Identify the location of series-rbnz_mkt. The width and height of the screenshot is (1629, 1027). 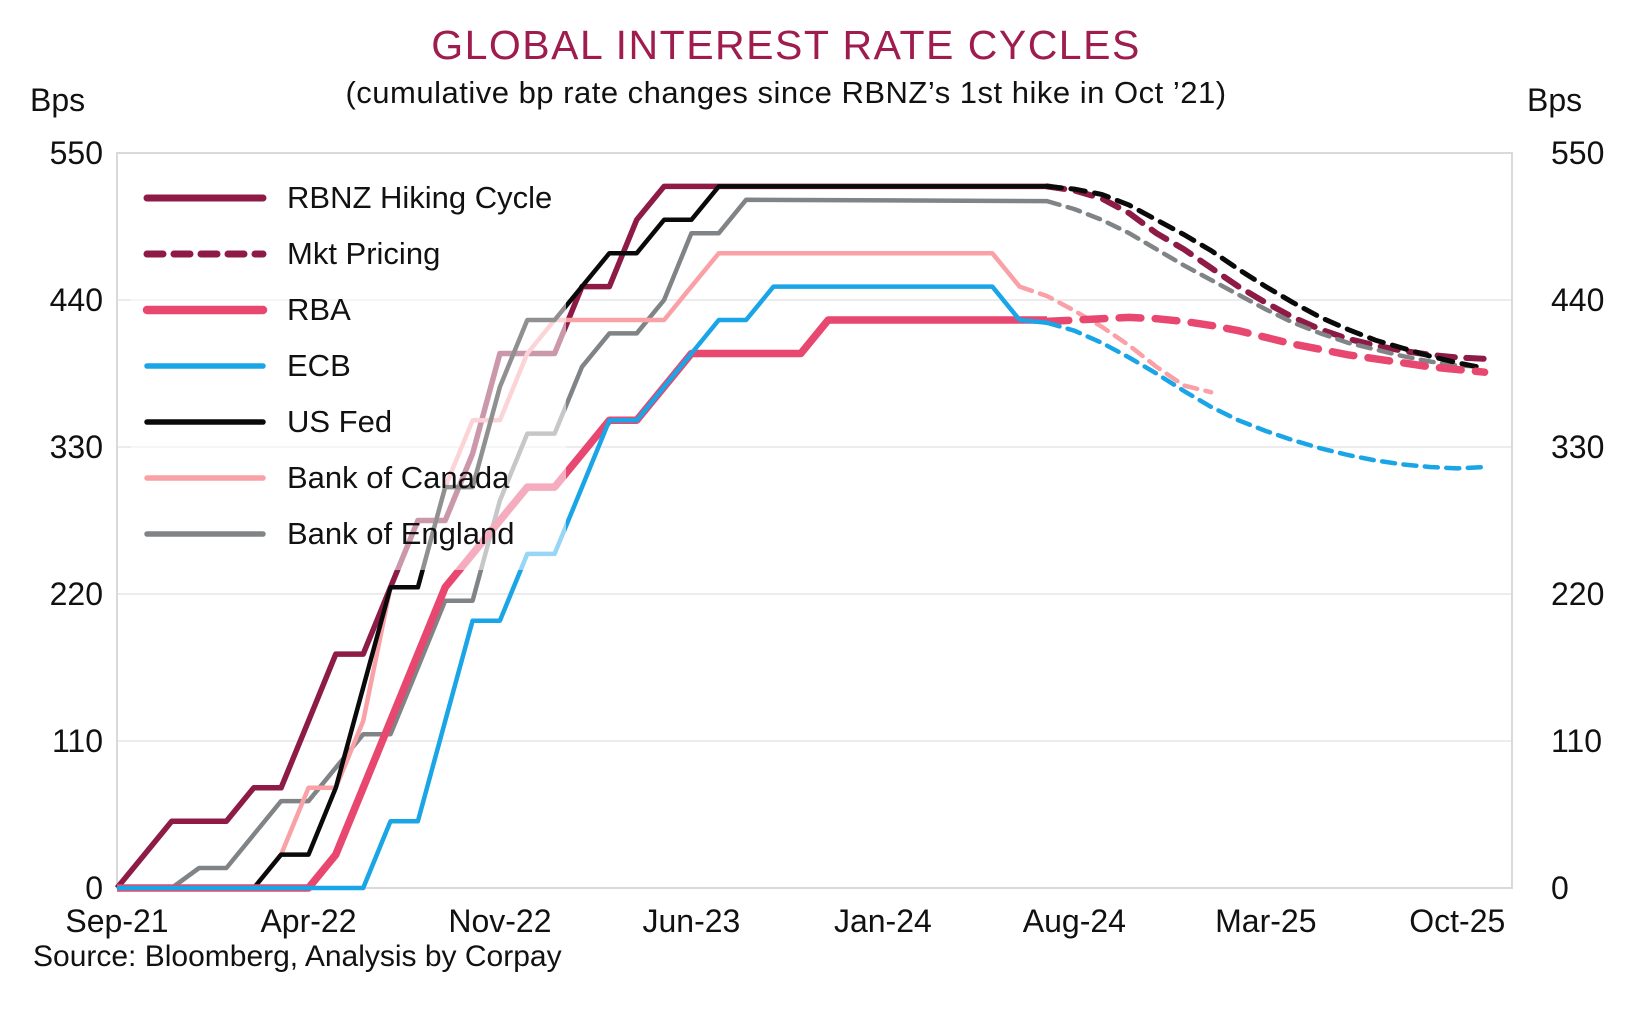
(1266, 272).